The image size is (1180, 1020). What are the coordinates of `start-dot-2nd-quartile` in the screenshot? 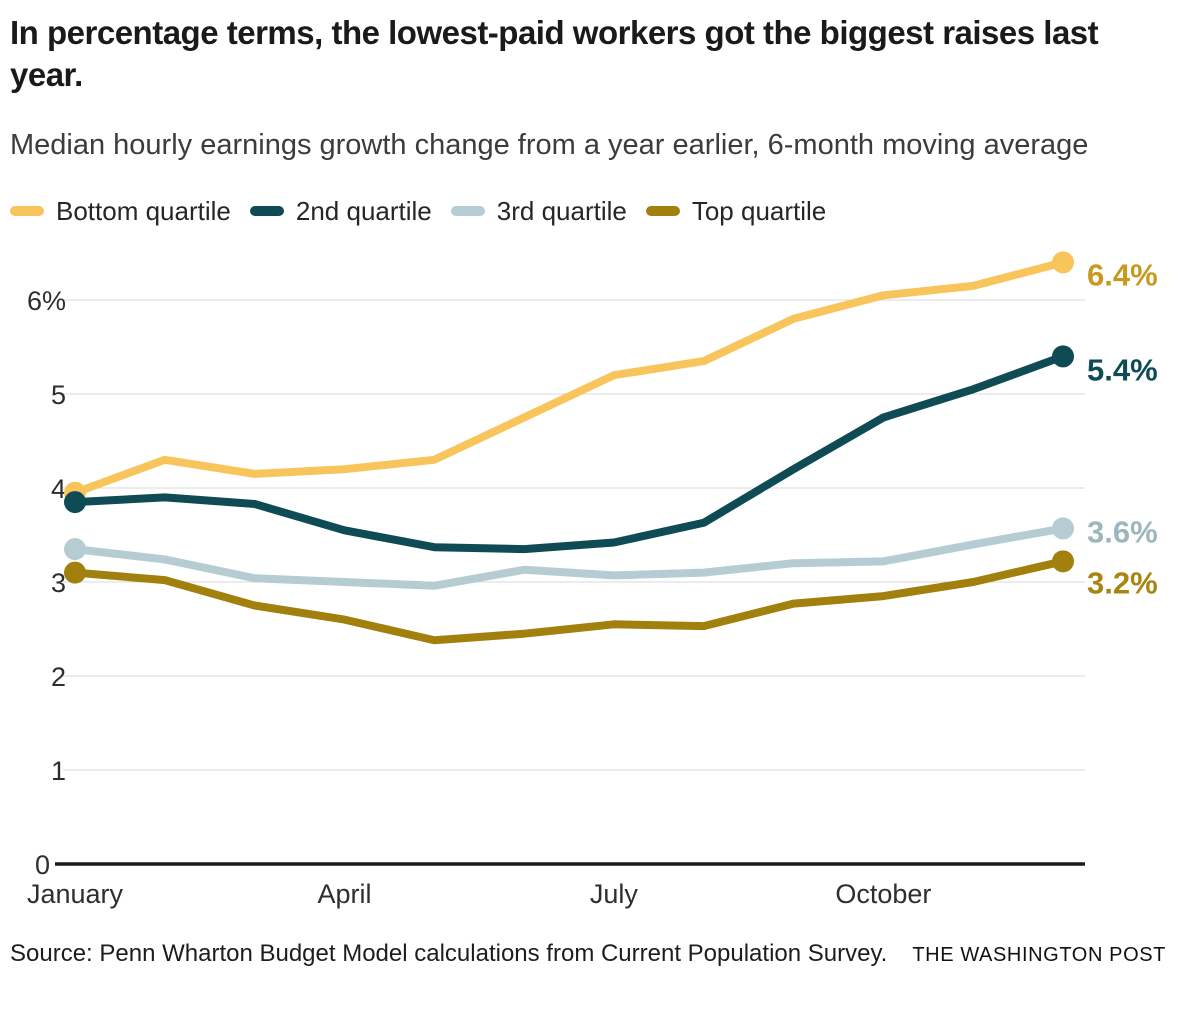 It's located at (75, 502).